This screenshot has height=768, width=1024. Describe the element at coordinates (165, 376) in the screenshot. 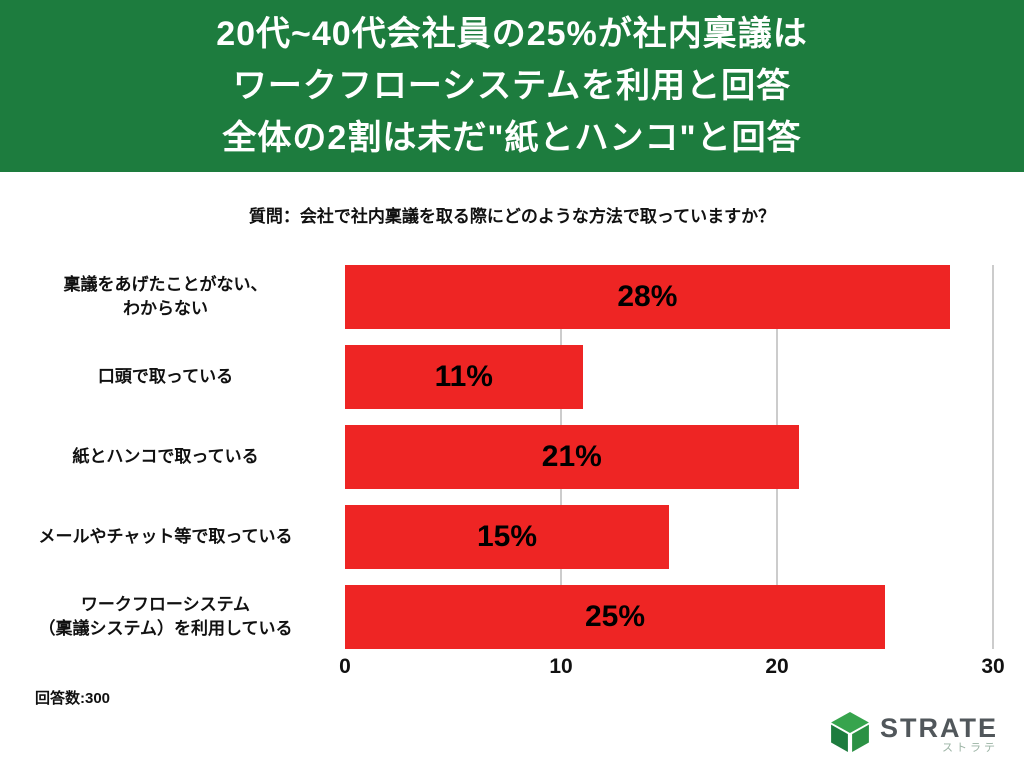

I see `category-label: 口頭で取っている` at that location.